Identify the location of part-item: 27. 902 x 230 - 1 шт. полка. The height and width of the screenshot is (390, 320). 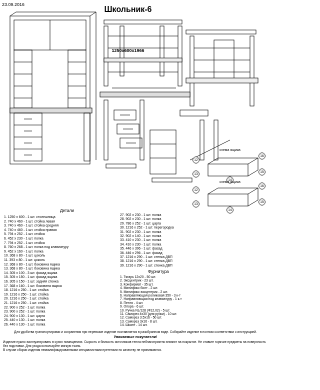
(140, 215).